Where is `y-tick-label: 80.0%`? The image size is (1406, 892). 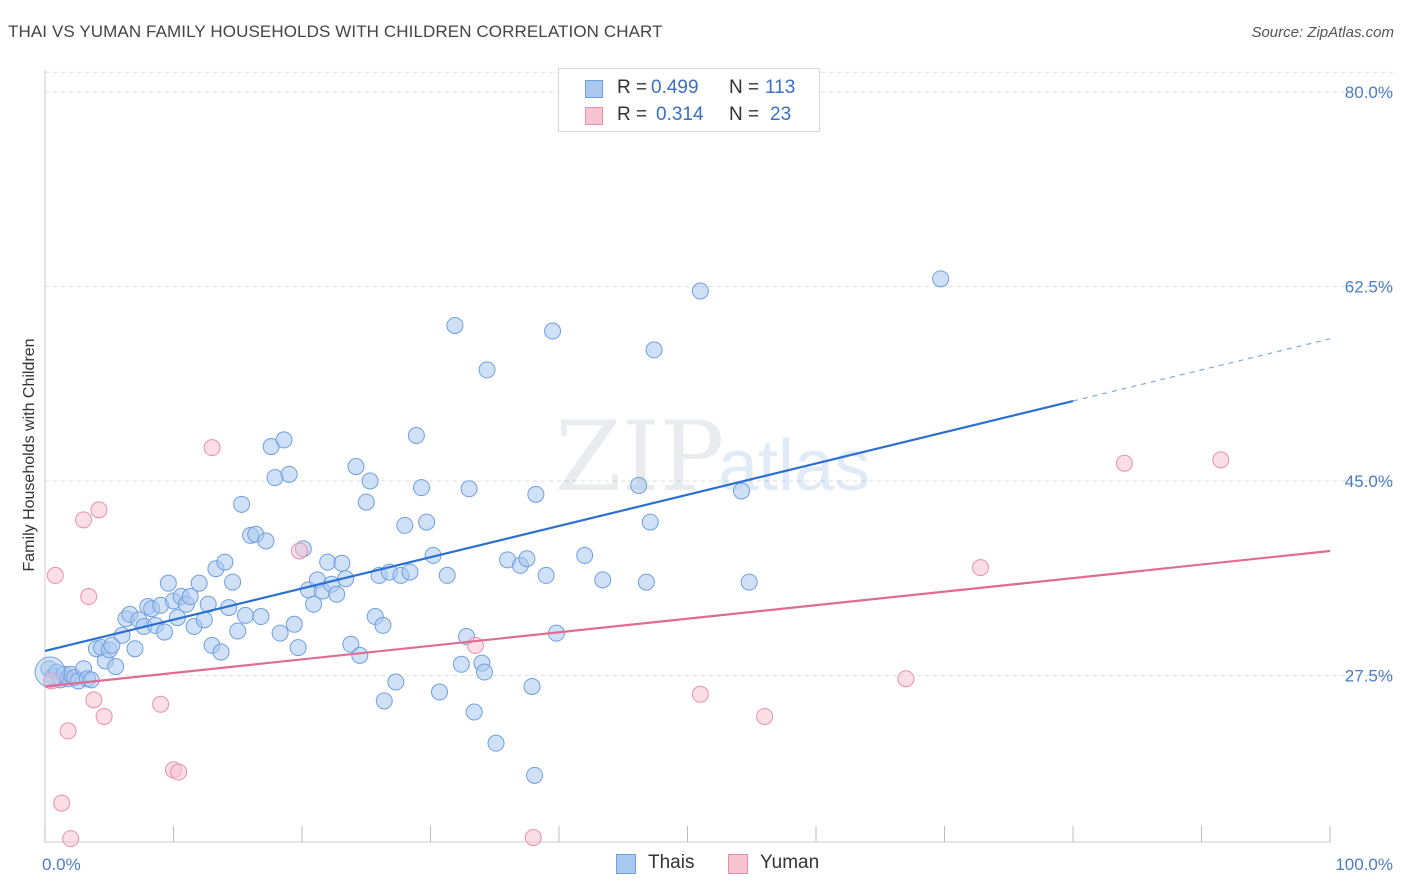 y-tick-label: 80.0% is located at coordinates (1369, 92).